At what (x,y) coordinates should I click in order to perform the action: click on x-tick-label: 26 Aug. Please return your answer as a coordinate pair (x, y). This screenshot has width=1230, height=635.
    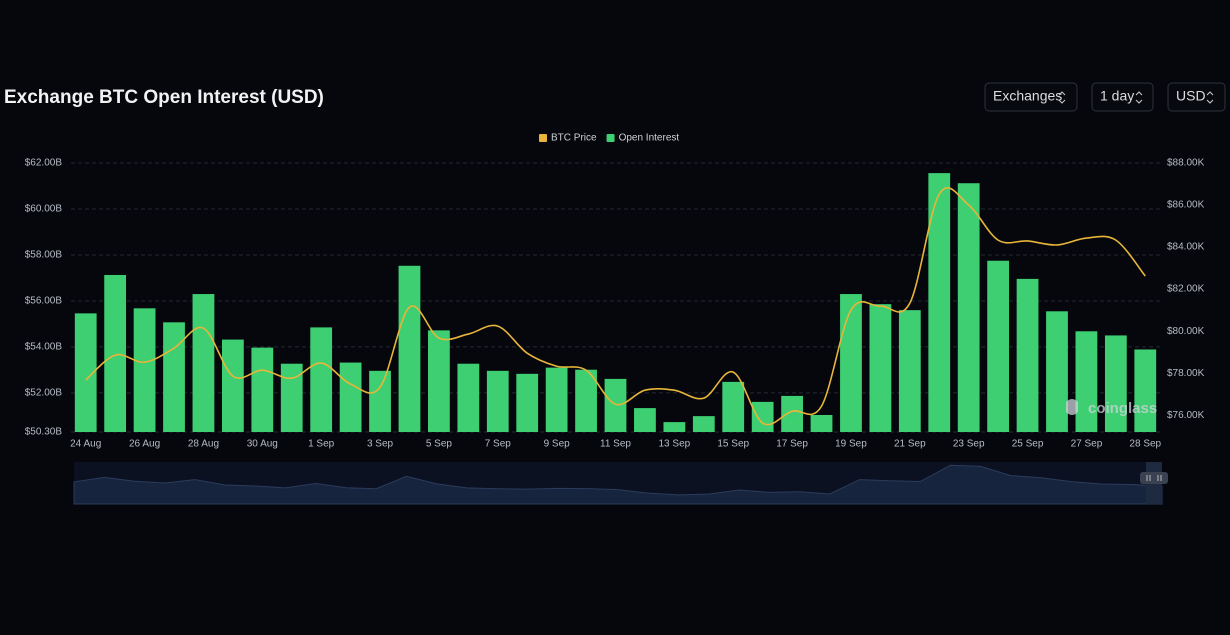
    Looking at the image, I should click on (144, 444).